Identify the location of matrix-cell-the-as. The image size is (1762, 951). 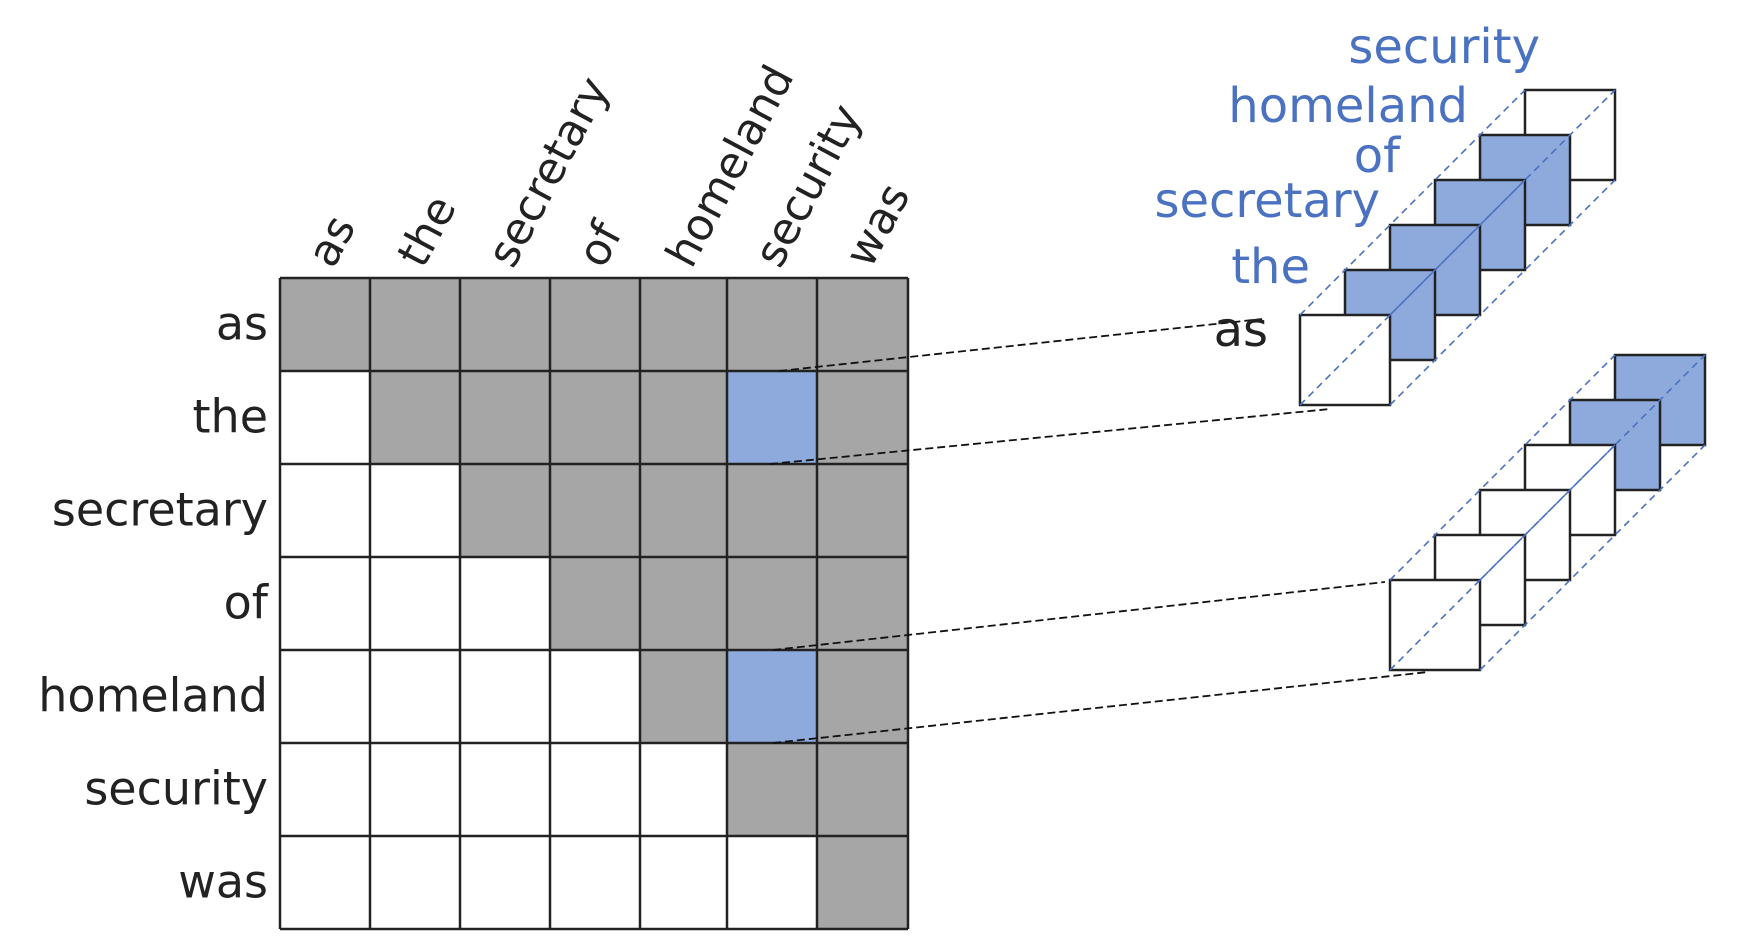
(325, 417).